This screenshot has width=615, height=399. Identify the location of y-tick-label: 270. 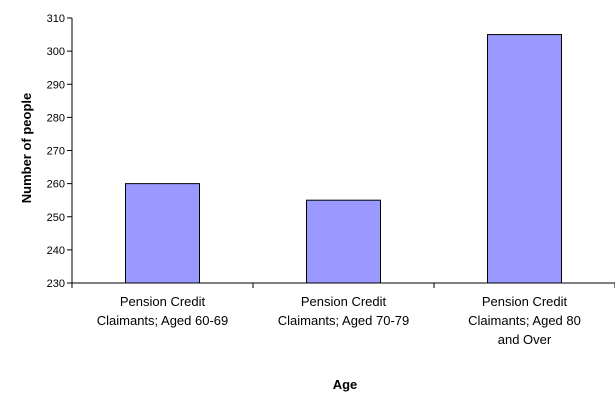
(56, 152).